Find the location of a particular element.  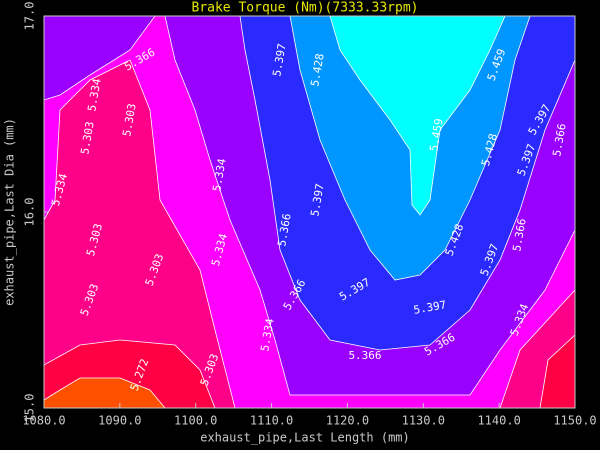

x-tick-label: 1120.0 is located at coordinates (347, 421).